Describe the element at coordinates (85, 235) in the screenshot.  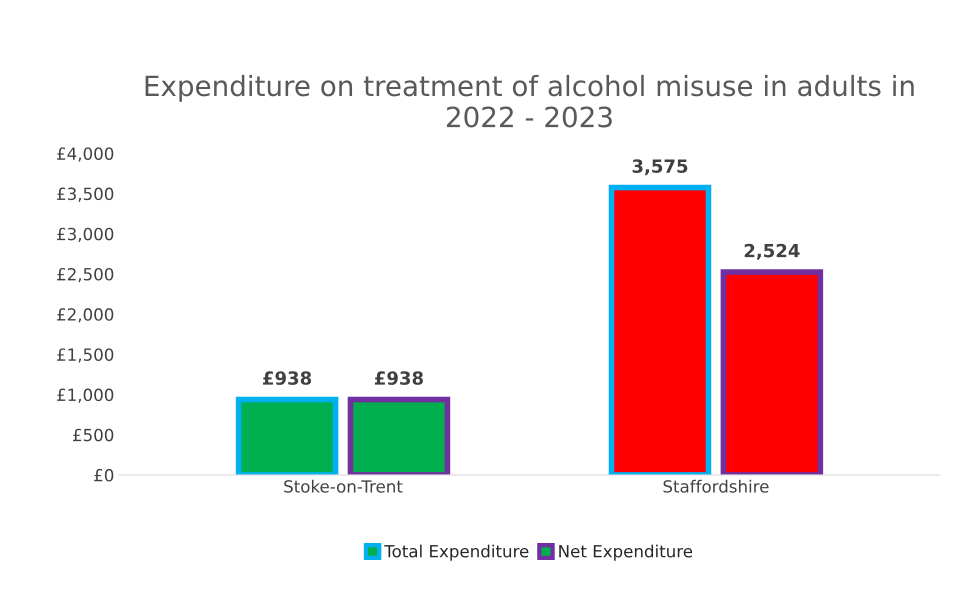
I see `y-tick-label: £3,000` at that location.